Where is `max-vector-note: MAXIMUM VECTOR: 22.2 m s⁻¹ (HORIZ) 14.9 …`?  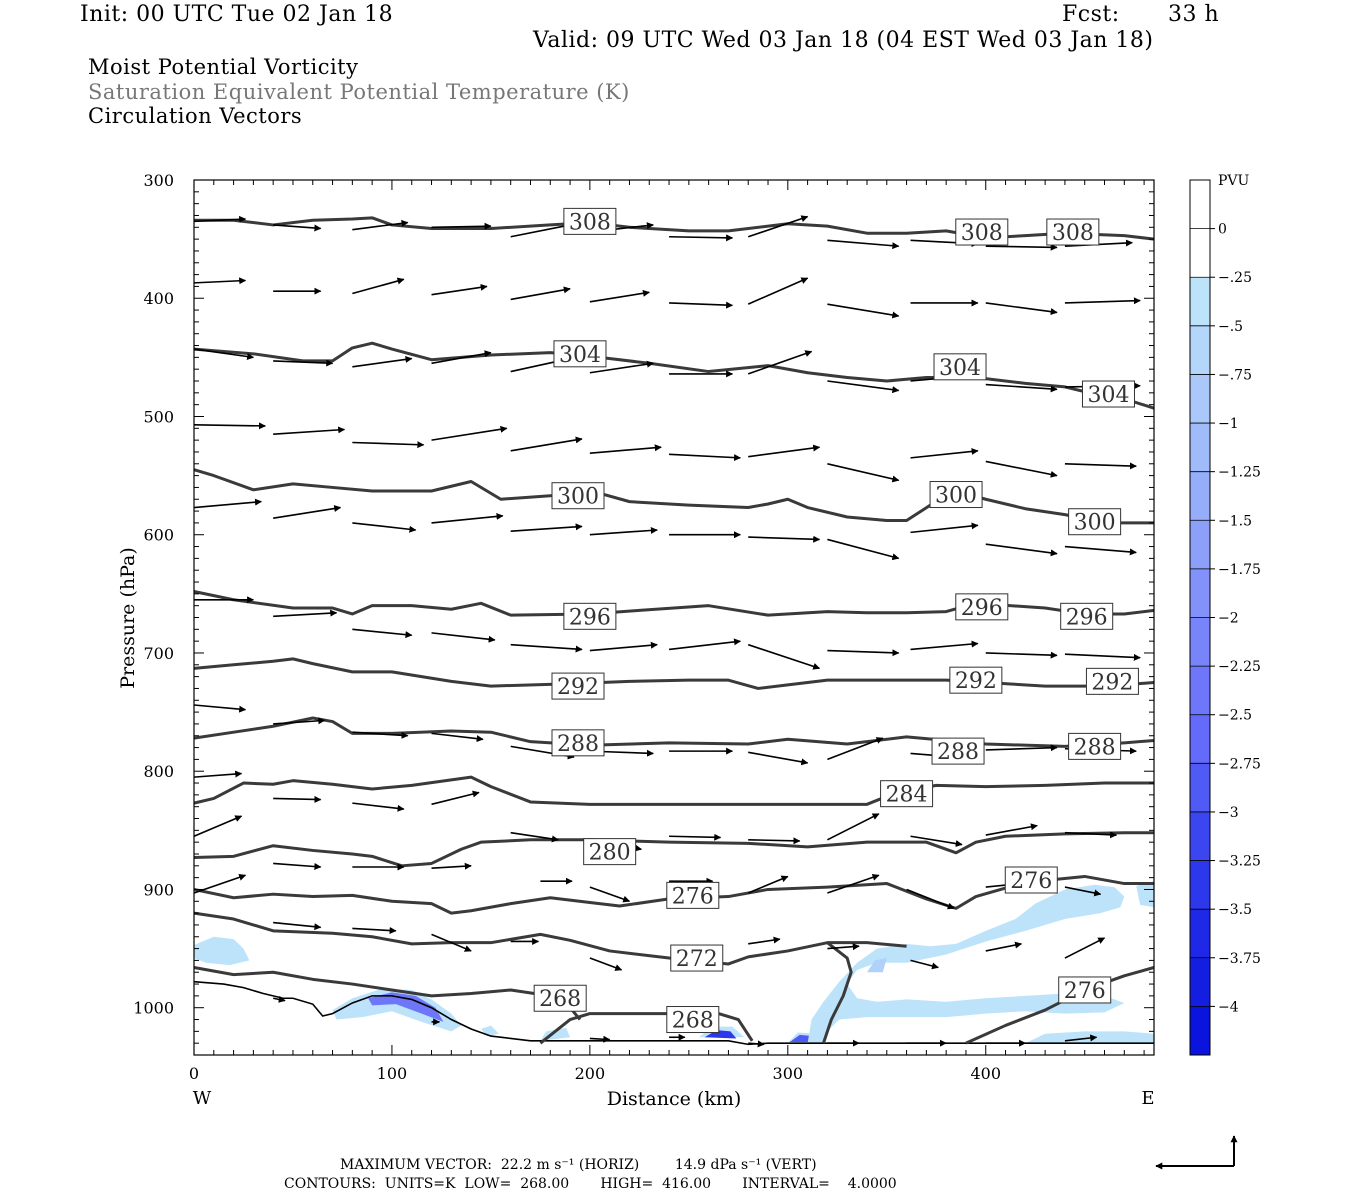
max-vector-note: MAXIMUM VECTOR: 22.2 m s⁻¹ (HORIZ) 14.9 … is located at coordinates (578, 1165).